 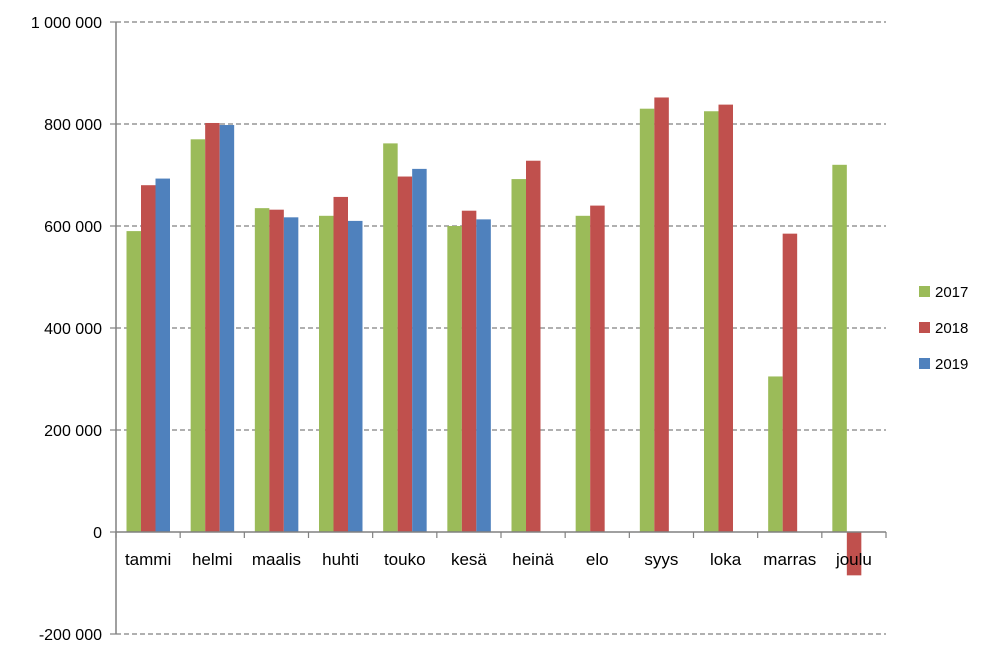 I want to click on bar-2017-huhti, so click(x=326, y=374).